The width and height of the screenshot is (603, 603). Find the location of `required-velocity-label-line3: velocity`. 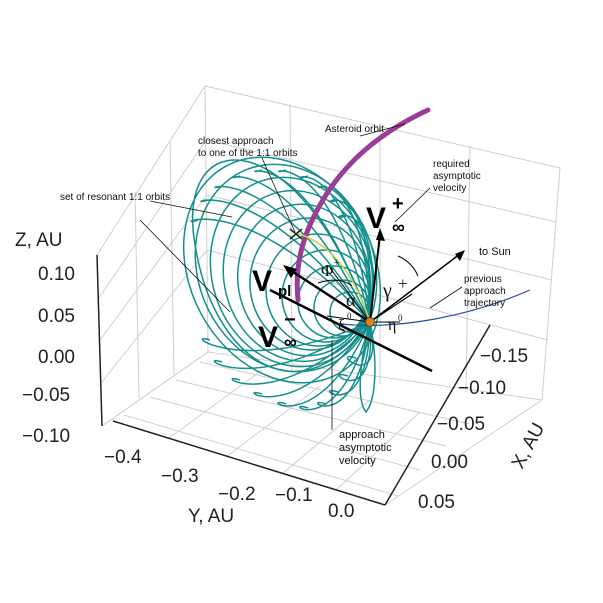

required-velocity-label-line3: velocity is located at coordinates (449, 188).